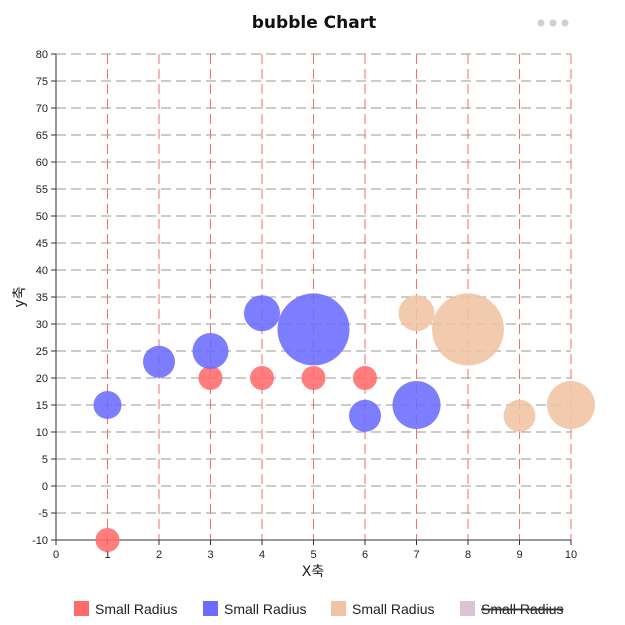 This screenshot has width=625, height=625. Describe the element at coordinates (262, 555) in the screenshot. I see `x-tick-label: 4` at that location.